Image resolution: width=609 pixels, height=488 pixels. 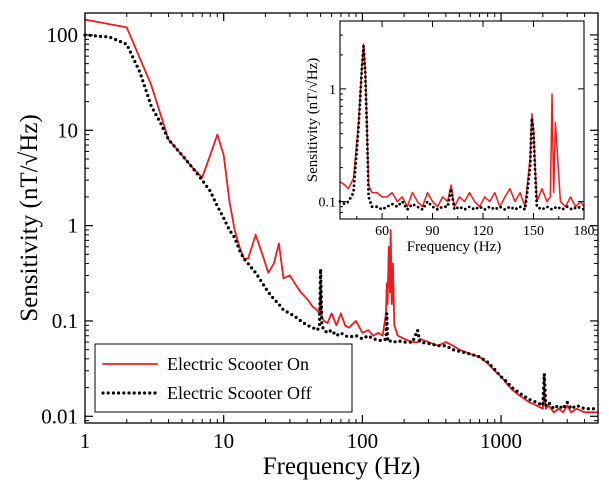 What do you see at coordinates (433, 231) in the screenshot?
I see `inset-x-tick-label: 90` at bounding box center [433, 231].